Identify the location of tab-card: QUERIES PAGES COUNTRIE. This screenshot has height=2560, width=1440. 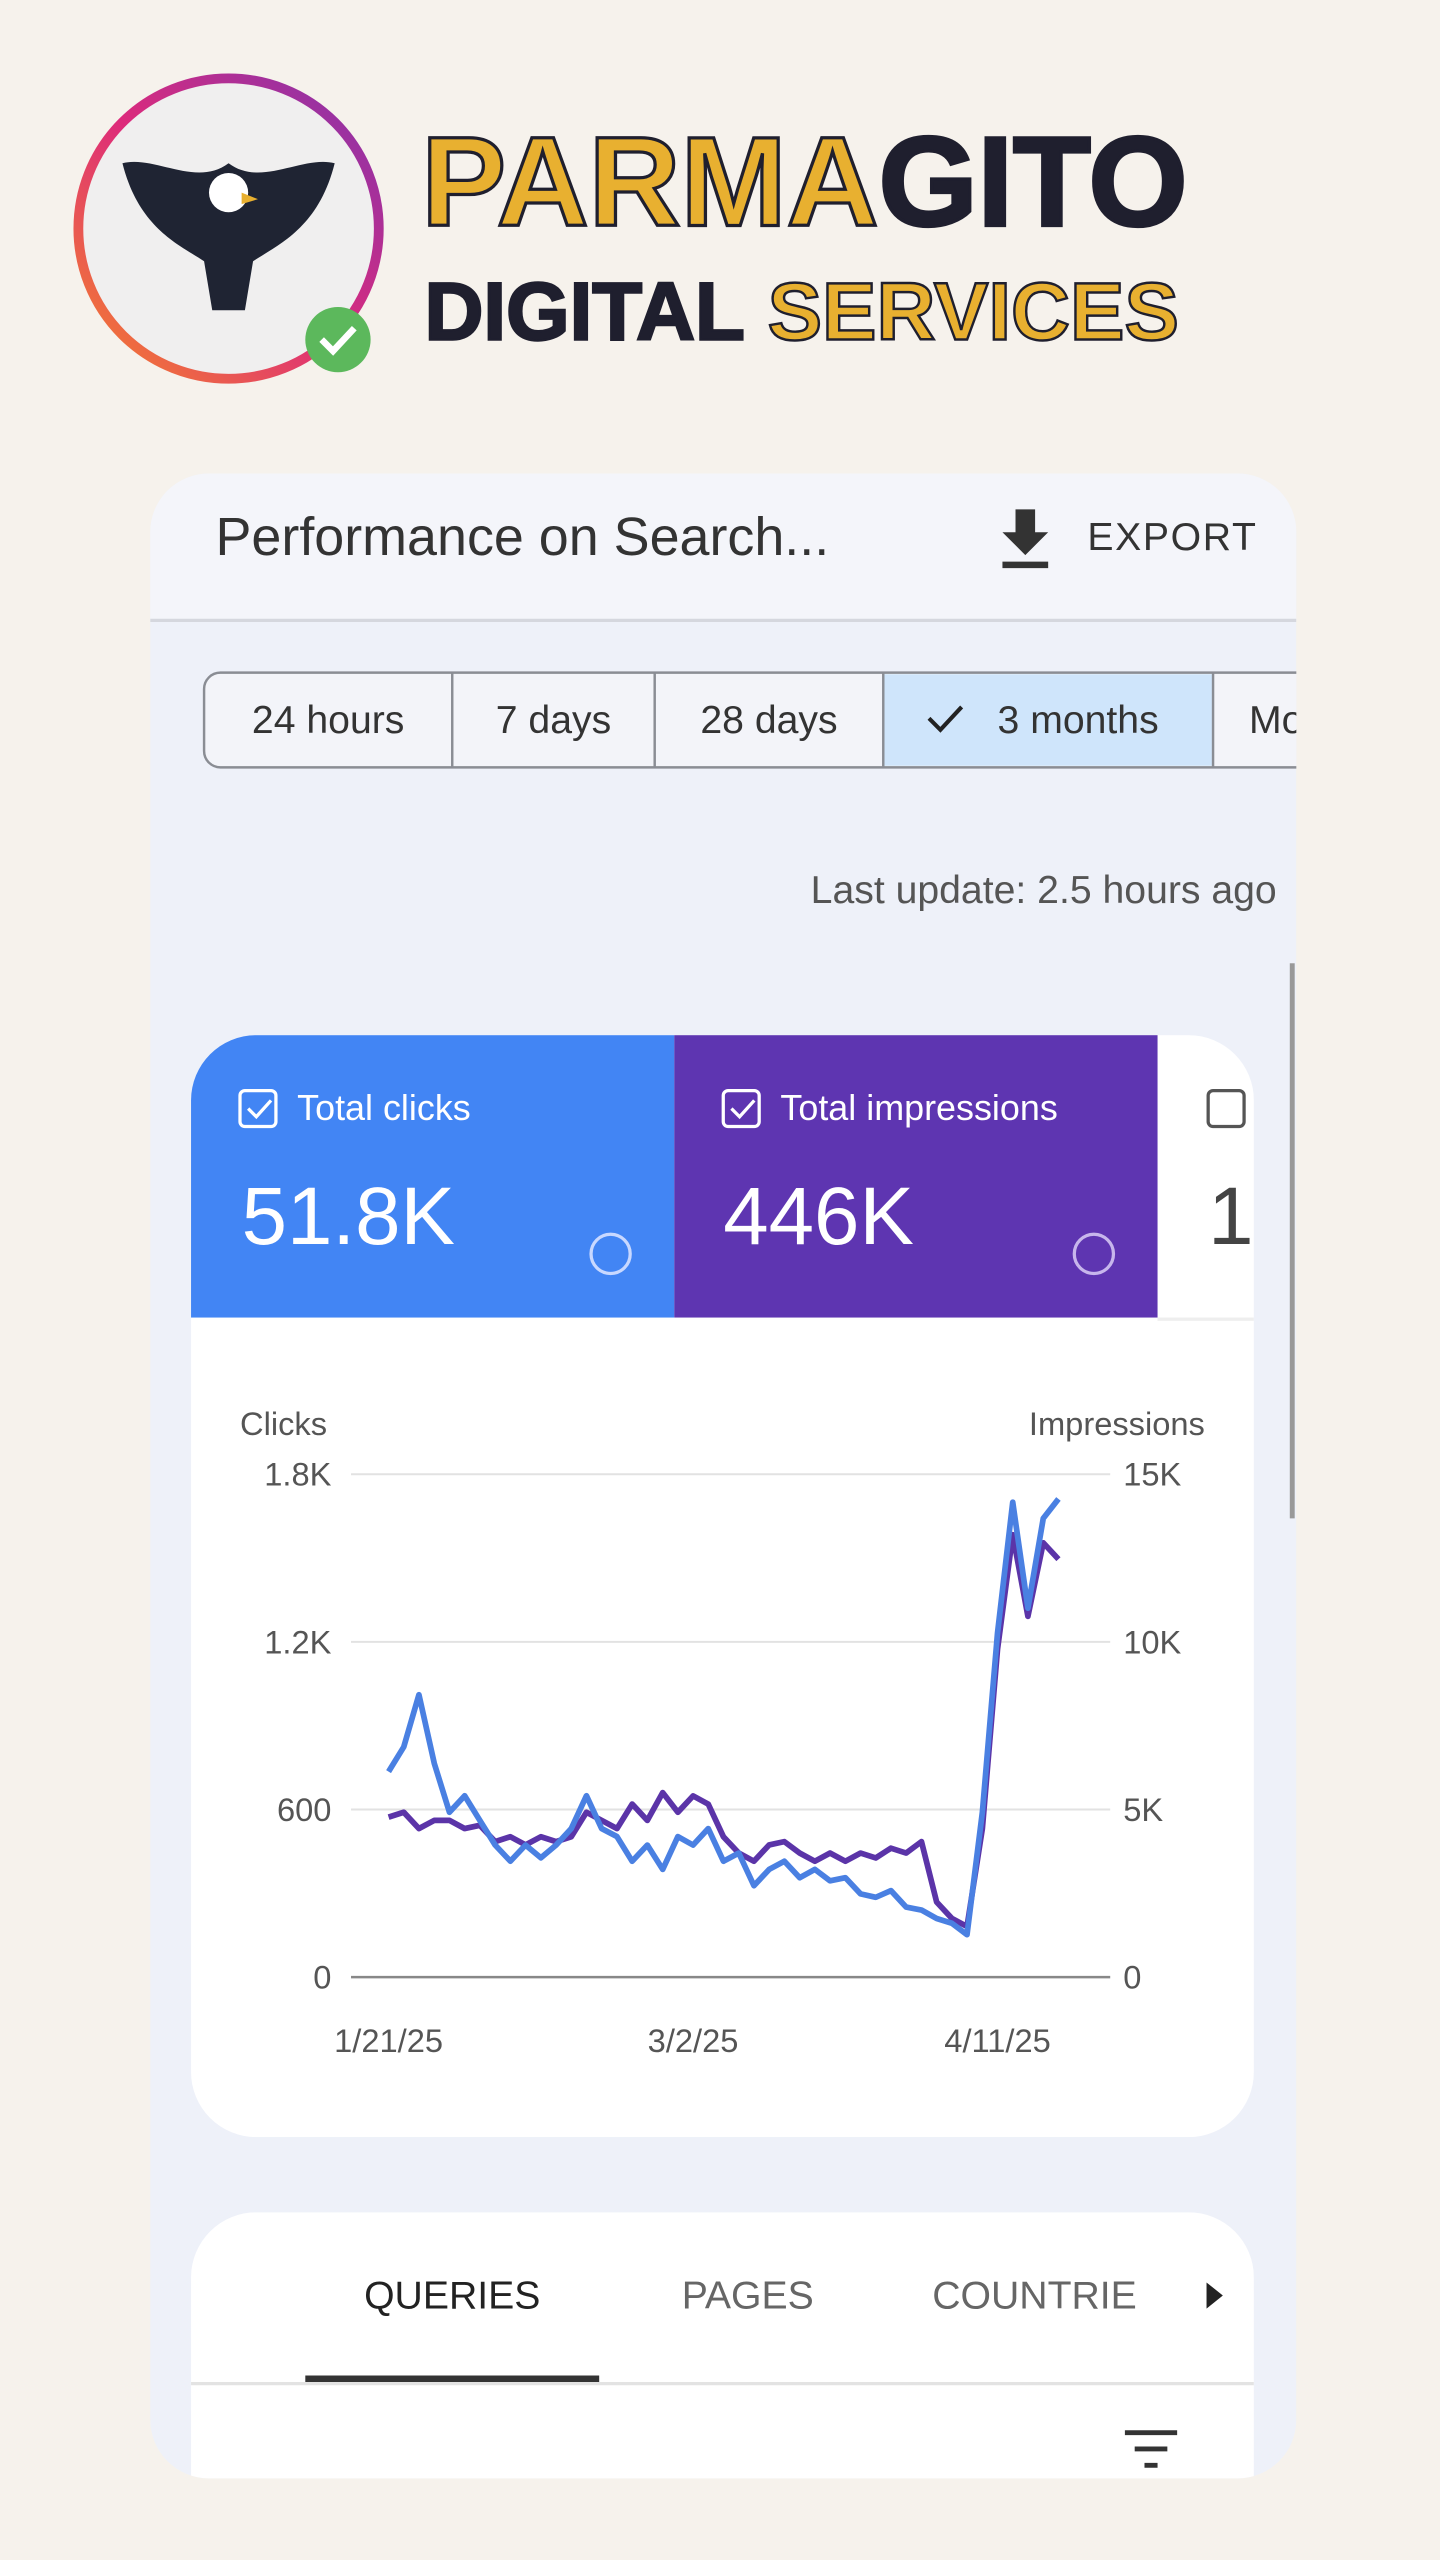
(722, 2345).